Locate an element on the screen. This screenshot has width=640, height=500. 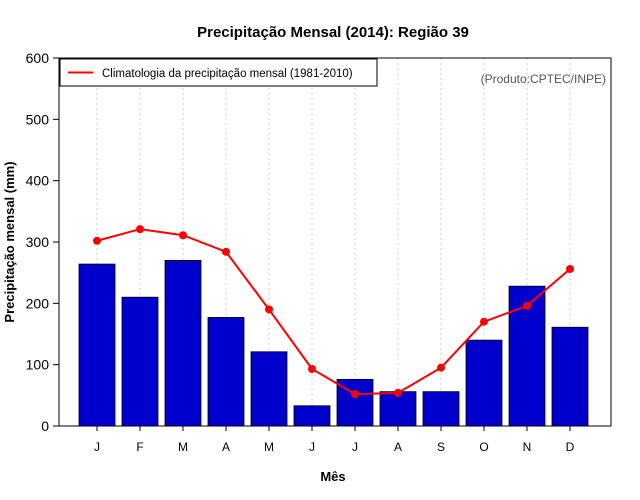
x-tick-label: O is located at coordinates (483, 447).